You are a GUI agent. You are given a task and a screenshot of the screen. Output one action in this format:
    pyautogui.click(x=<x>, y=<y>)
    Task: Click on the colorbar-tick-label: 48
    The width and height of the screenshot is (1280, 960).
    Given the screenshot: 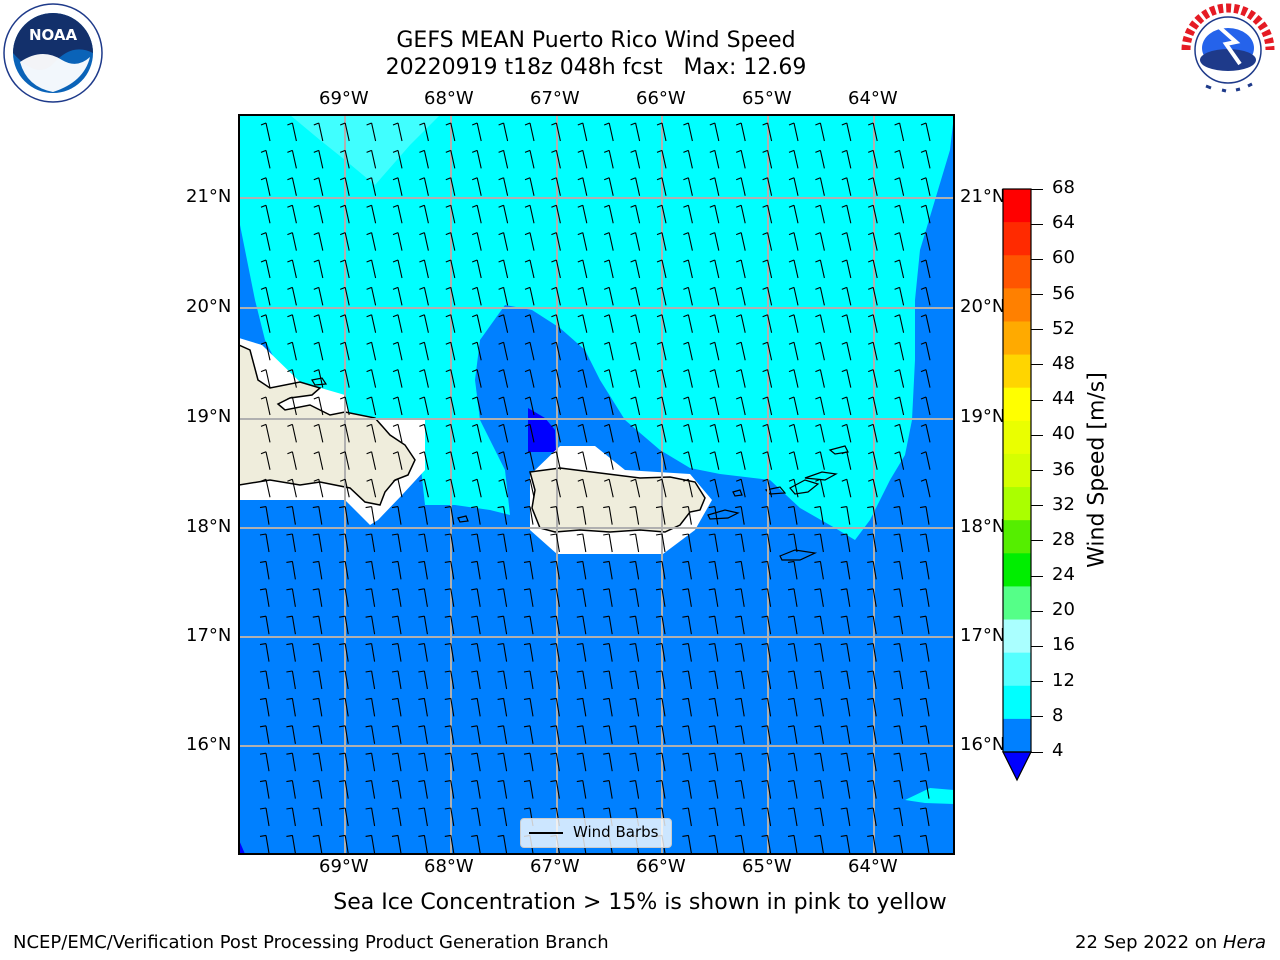 What is the action you would take?
    pyautogui.click(x=1063, y=363)
    